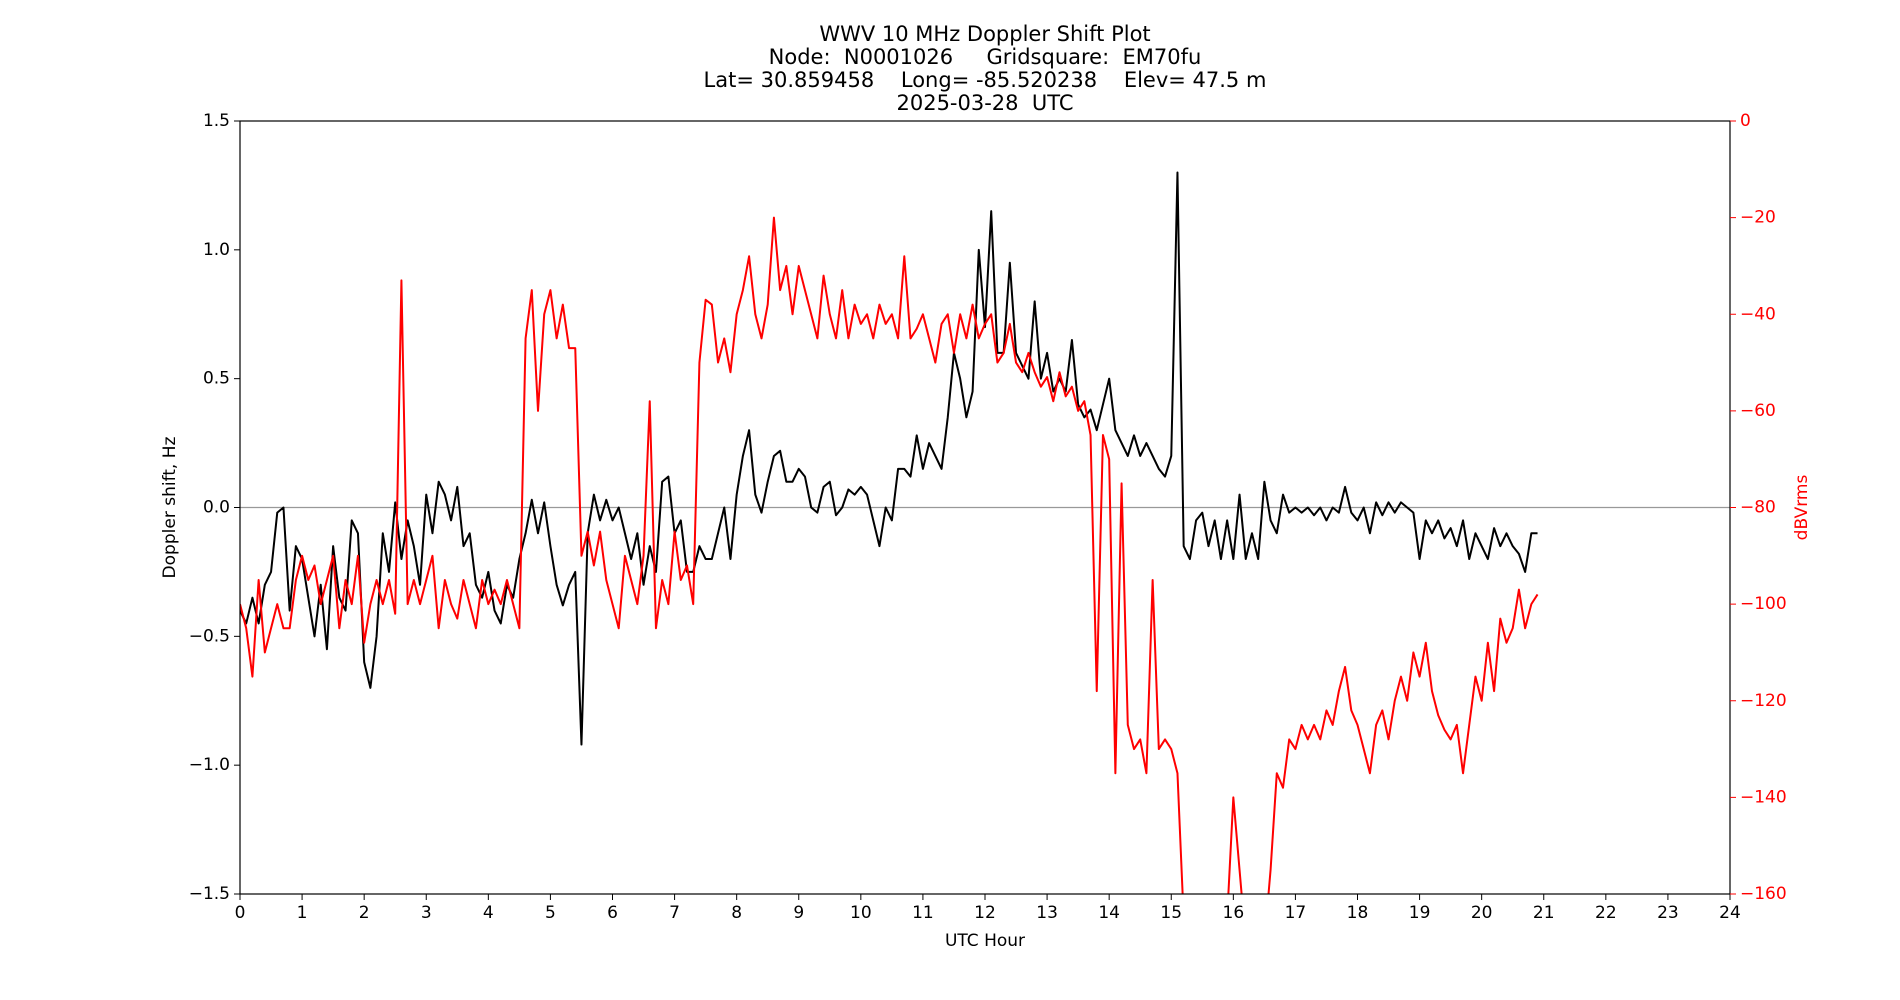 This screenshot has width=1900, height=1000. What do you see at coordinates (736, 913) in the screenshot?
I see `x-tick-label: 8` at bounding box center [736, 913].